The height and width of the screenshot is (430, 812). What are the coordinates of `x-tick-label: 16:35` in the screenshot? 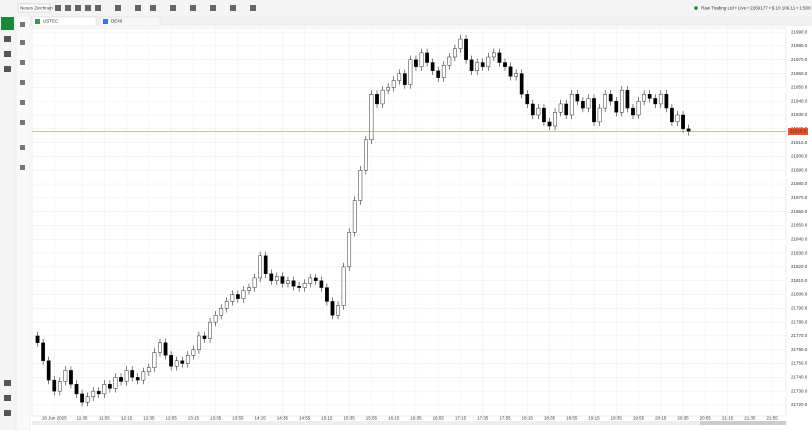 It's located at (416, 418).